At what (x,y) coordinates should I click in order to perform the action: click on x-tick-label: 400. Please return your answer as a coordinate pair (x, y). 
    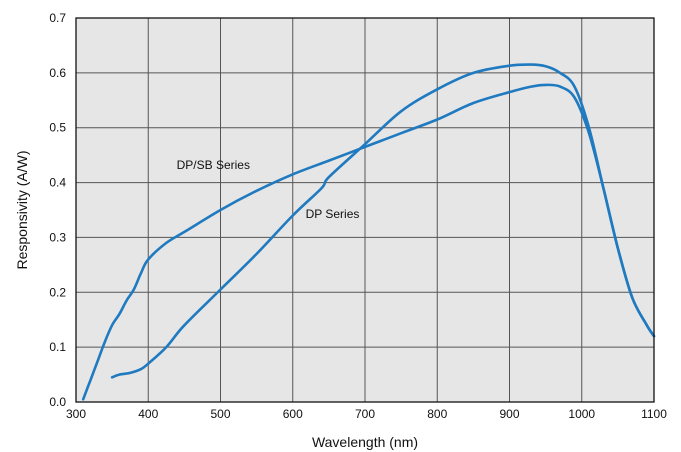
    Looking at the image, I should click on (148, 414).